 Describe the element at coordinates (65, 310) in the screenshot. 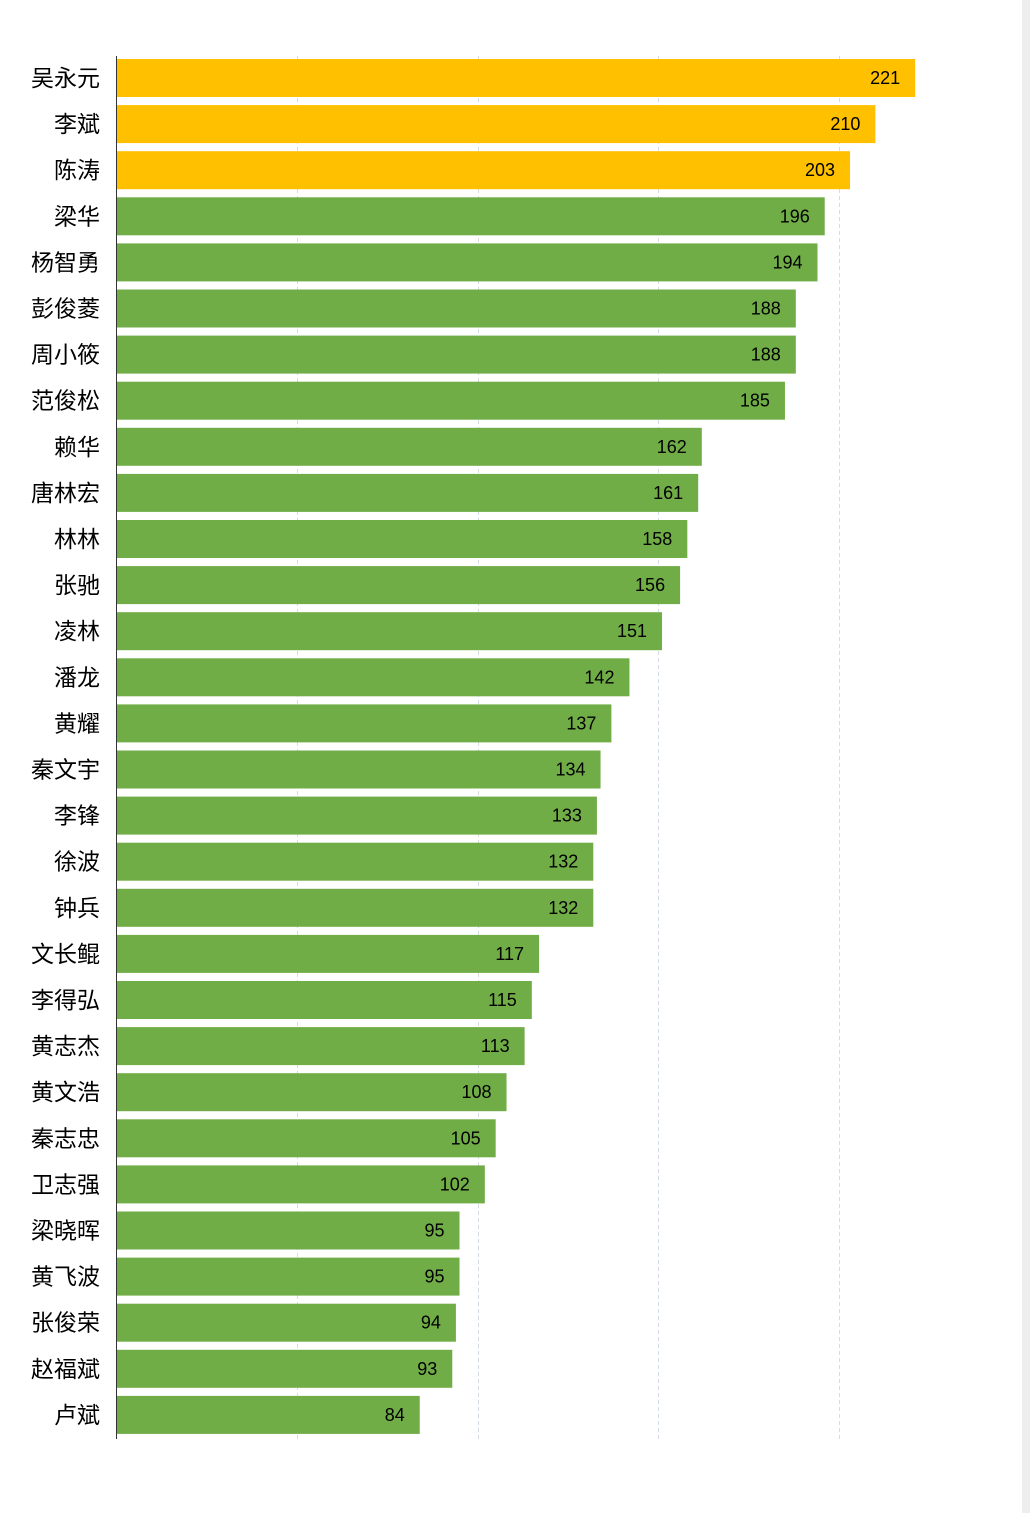

I see `category-label: 彭俊菱` at that location.